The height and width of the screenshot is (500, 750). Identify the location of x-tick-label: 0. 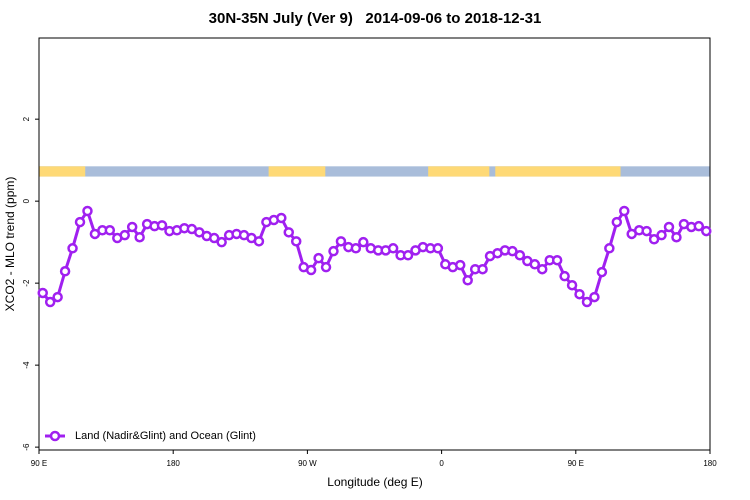
(441, 463).